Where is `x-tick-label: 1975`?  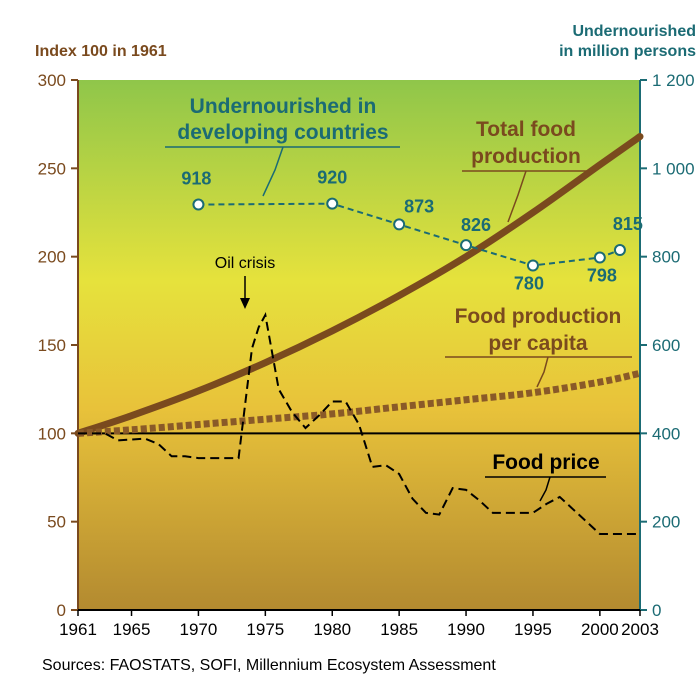 x-tick-label: 1975 is located at coordinates (265, 629).